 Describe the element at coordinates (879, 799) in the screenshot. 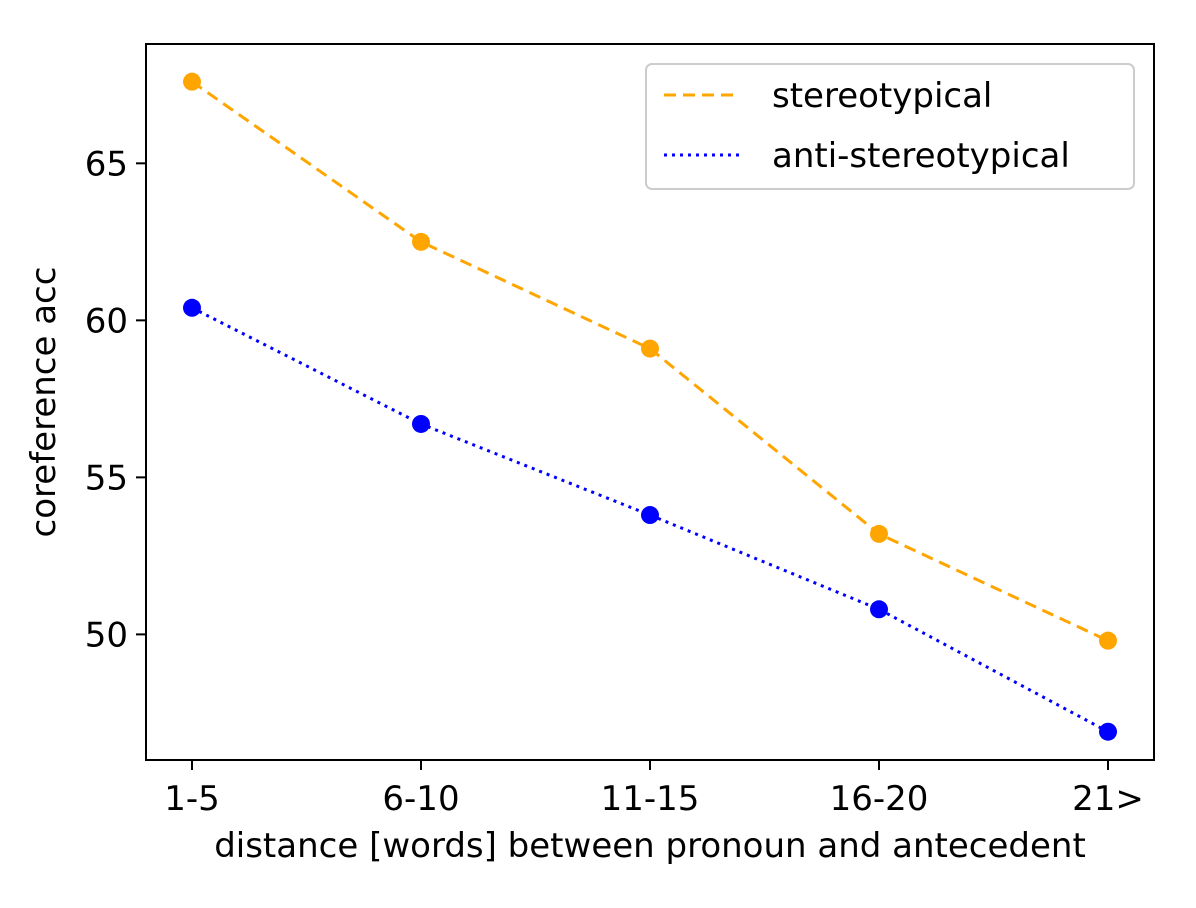

I see `x-tick-label: 16-20` at that location.